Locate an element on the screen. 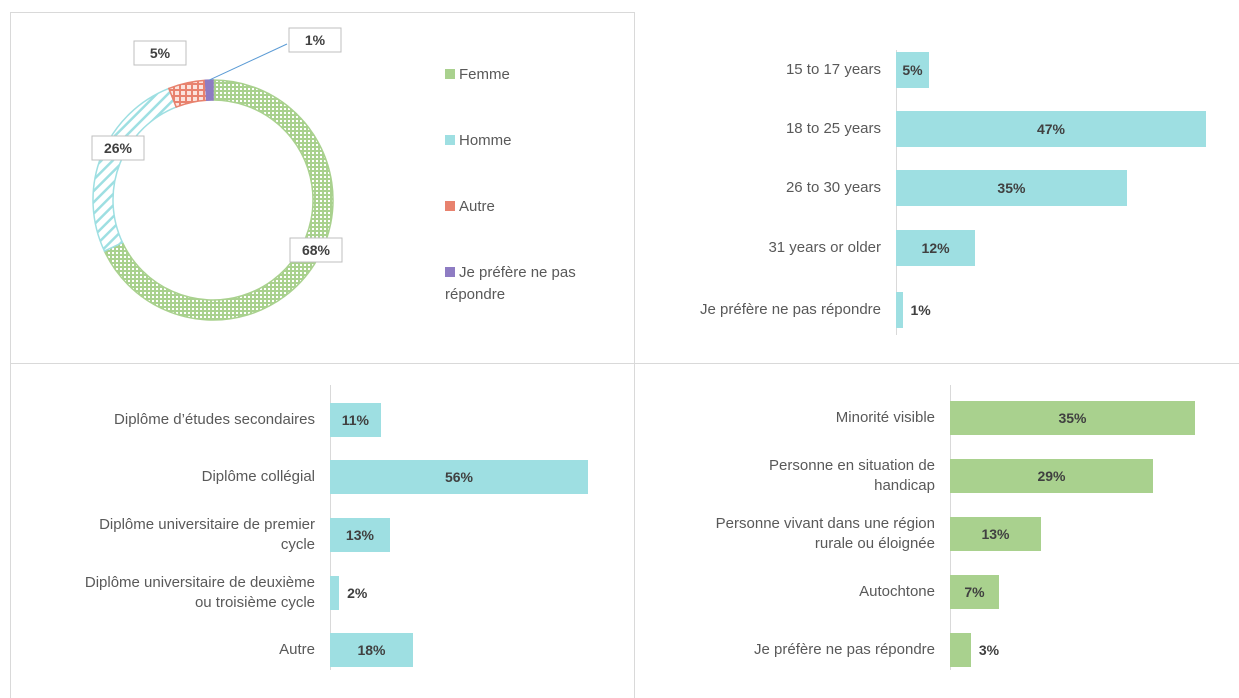 The image size is (1239, 698). legend-label: Femme is located at coordinates (484, 74).